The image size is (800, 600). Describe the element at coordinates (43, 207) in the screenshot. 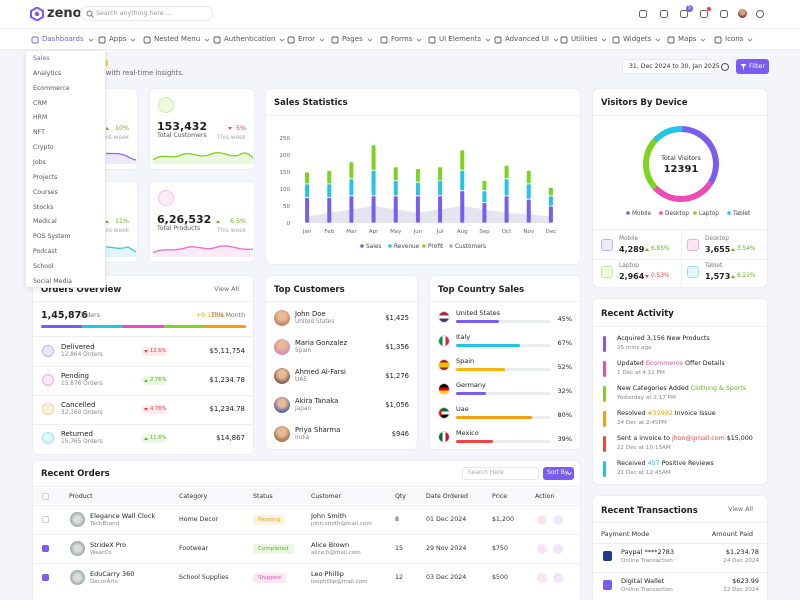

I see `dropdown-item: Stocks` at that location.